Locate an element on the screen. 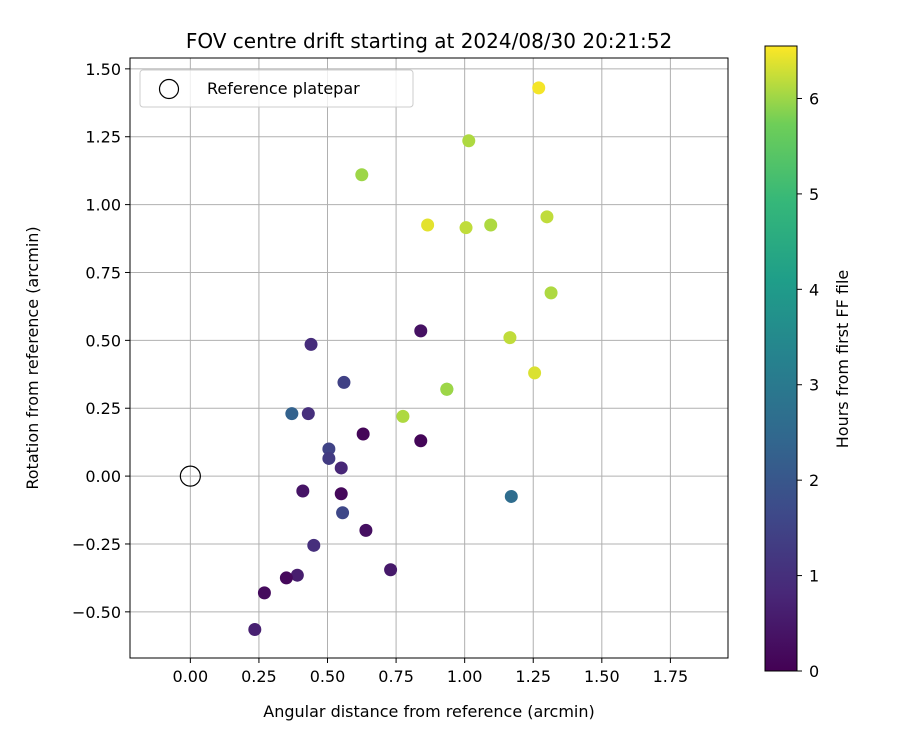 This screenshot has height=750, width=900. reference-platepar-marker is located at coordinates (190, 476).